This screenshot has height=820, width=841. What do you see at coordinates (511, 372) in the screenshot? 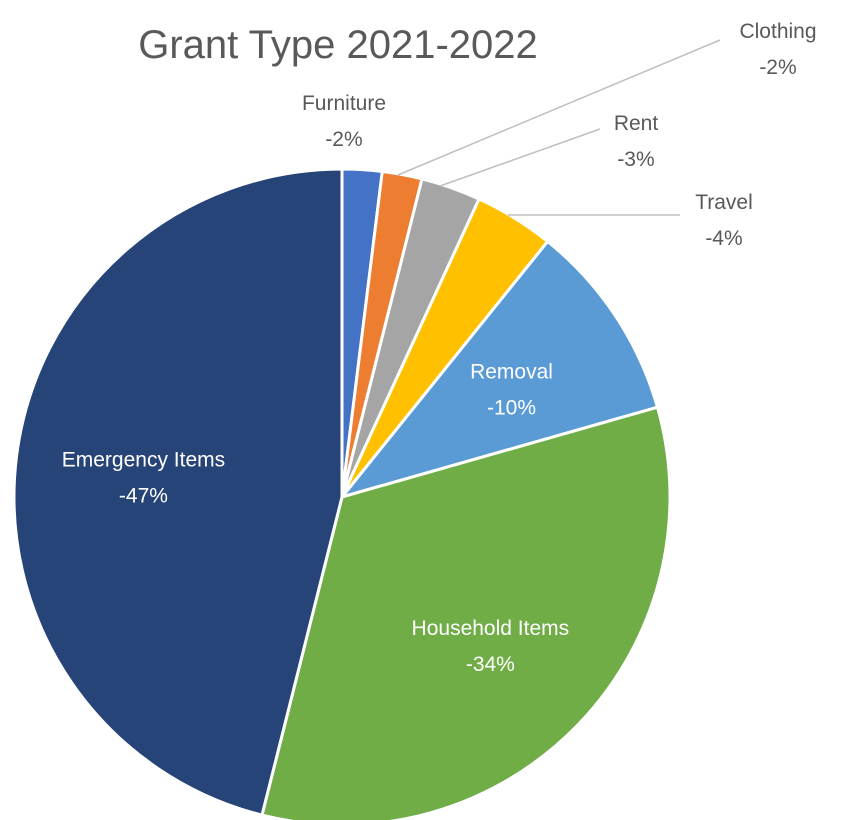
I see `slice-name-removal: Removal` at bounding box center [511, 372].